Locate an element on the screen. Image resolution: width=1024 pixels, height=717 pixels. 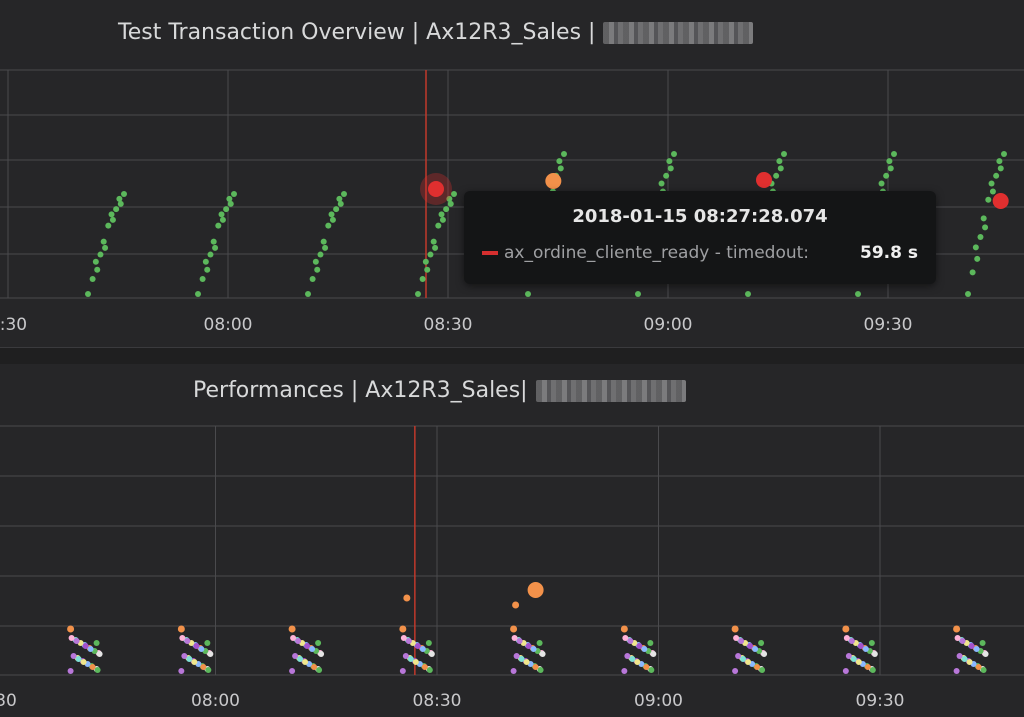
panel-title-bar: Performances | Ax12R3_Sales| is located at coordinates (512, 397).